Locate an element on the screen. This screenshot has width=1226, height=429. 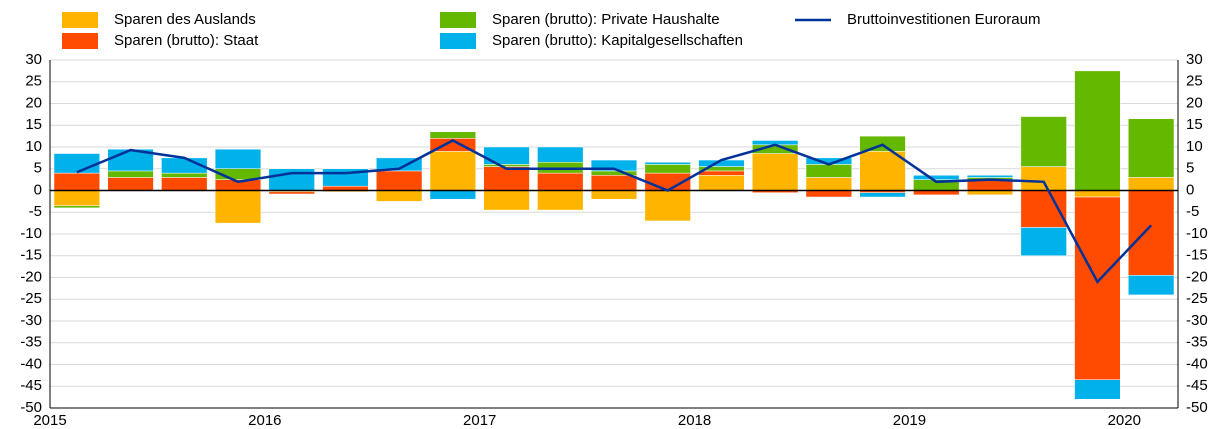
x-tick-label: 2015 is located at coordinates (49, 420).